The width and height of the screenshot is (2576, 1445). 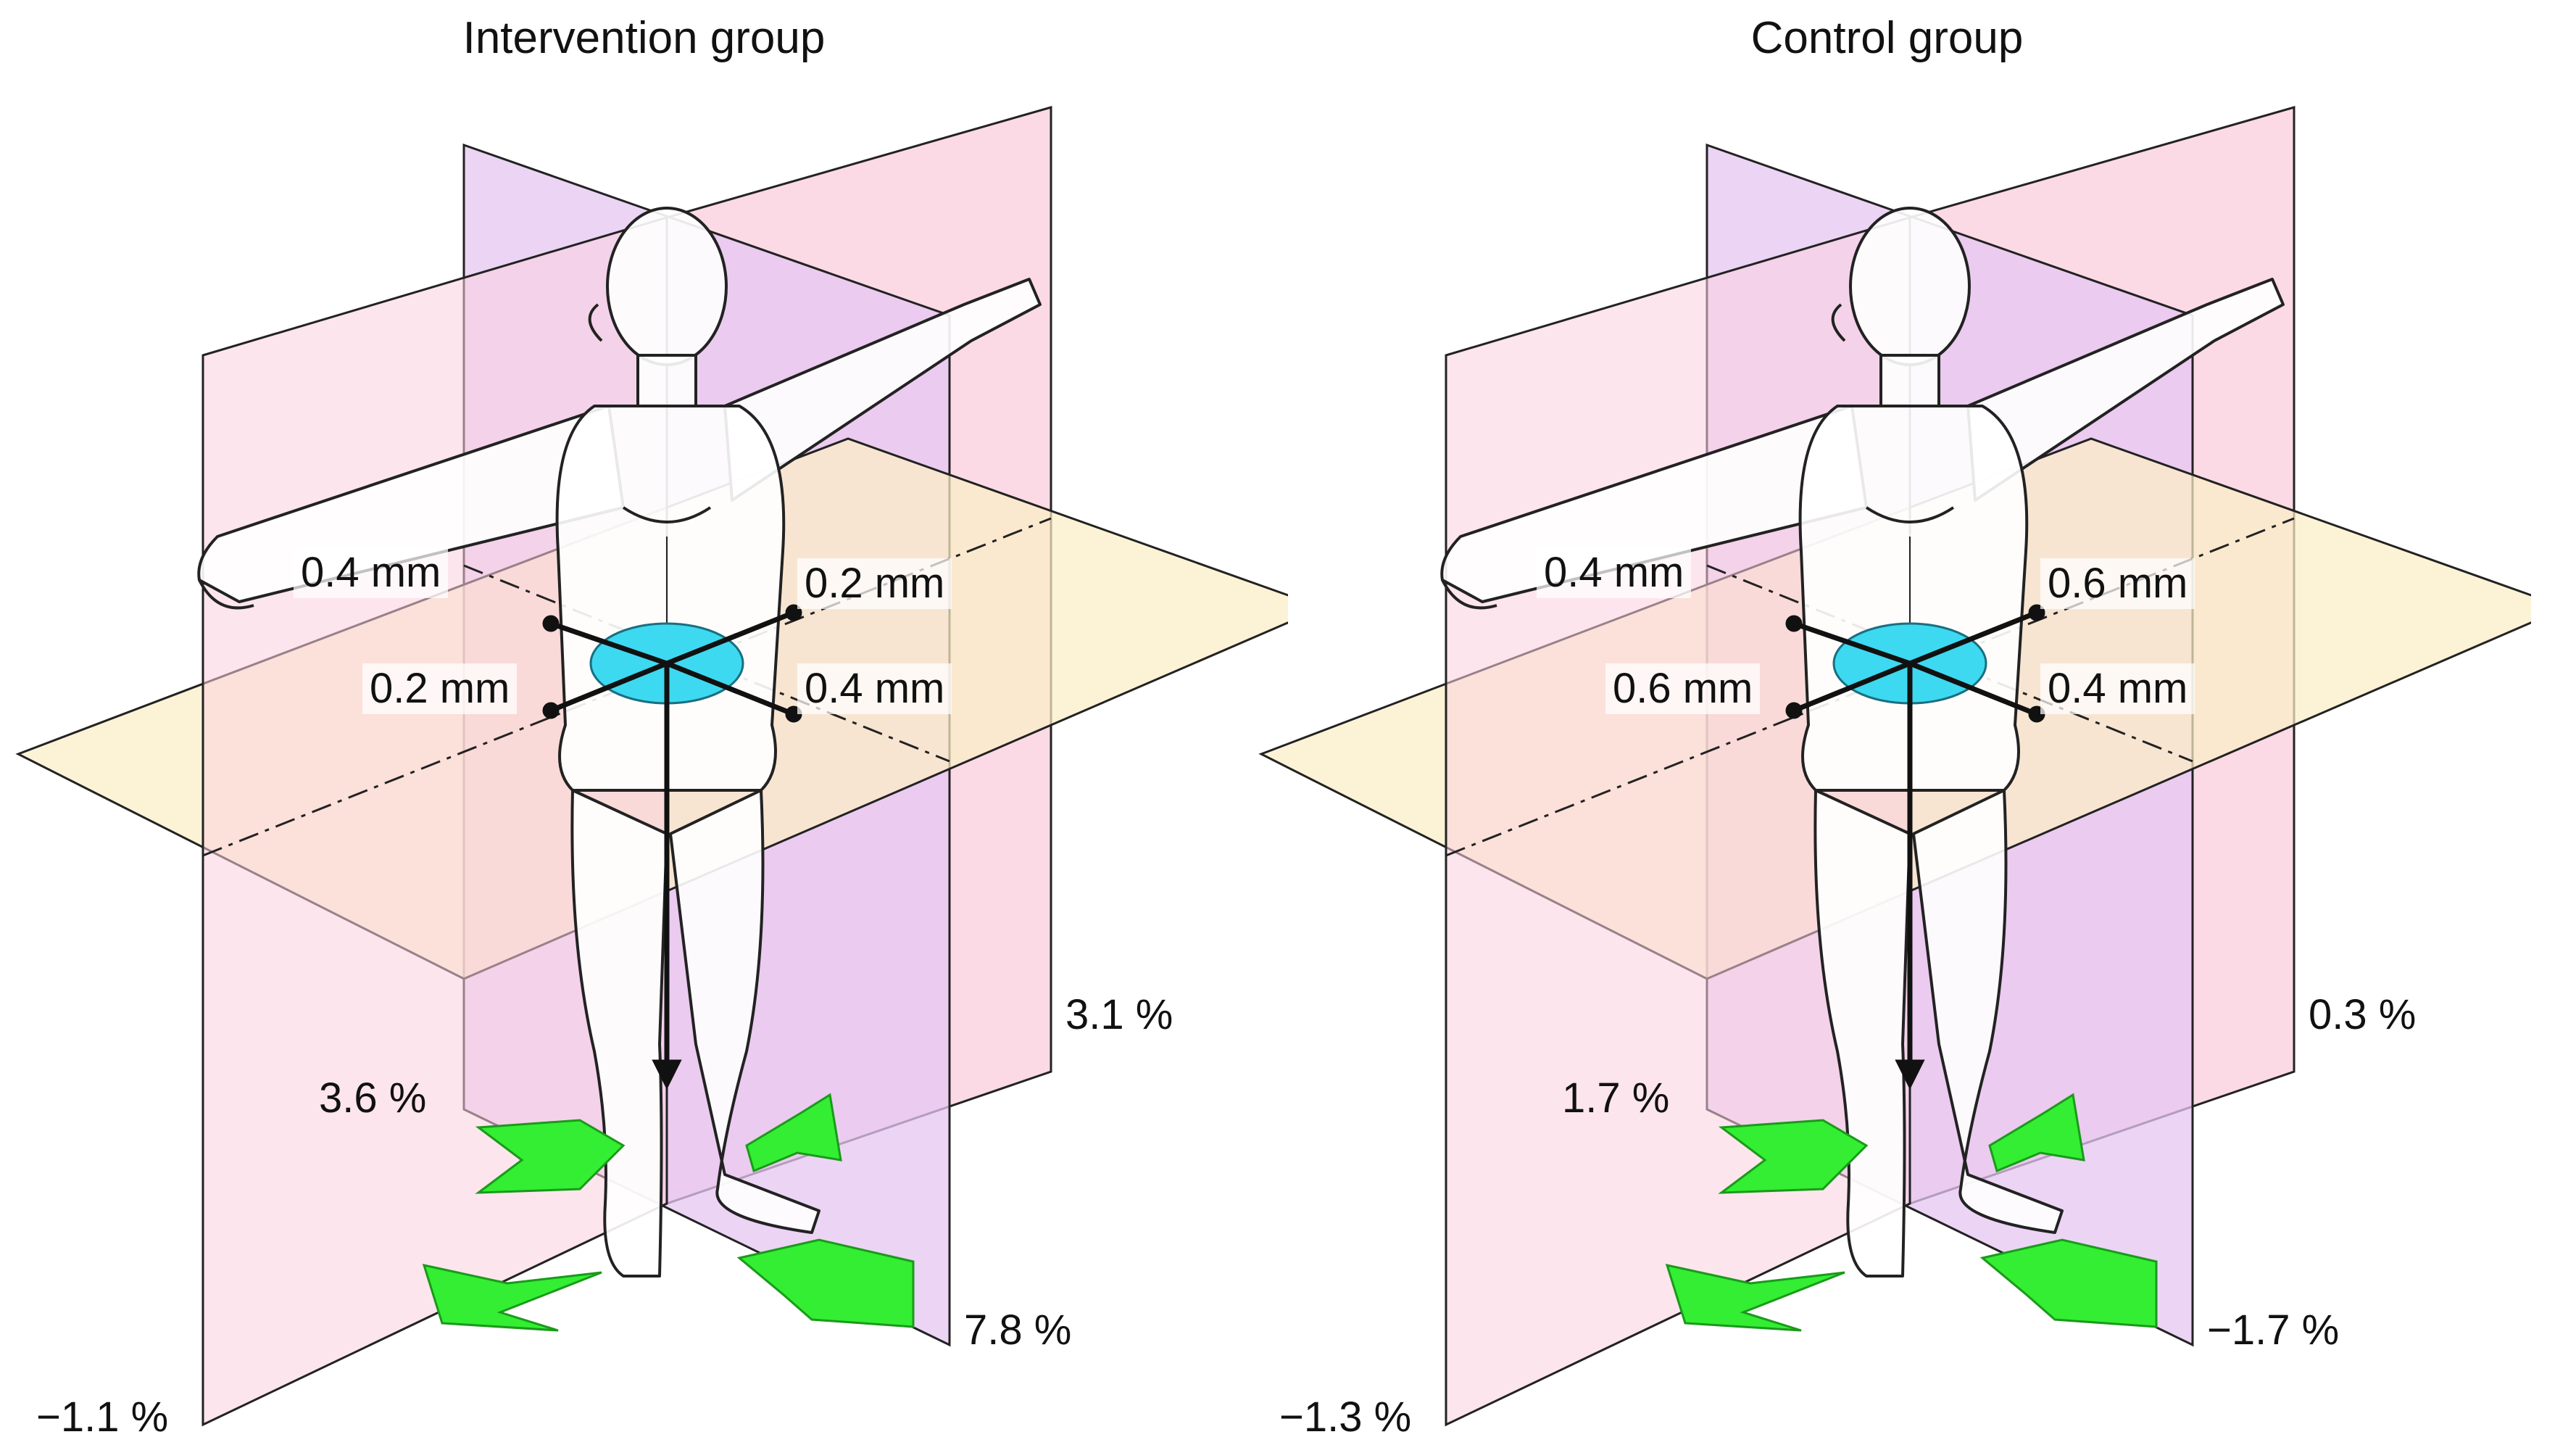 What do you see at coordinates (2117, 583) in the screenshot?
I see `label-arrow-right-back: 0.6 mm` at bounding box center [2117, 583].